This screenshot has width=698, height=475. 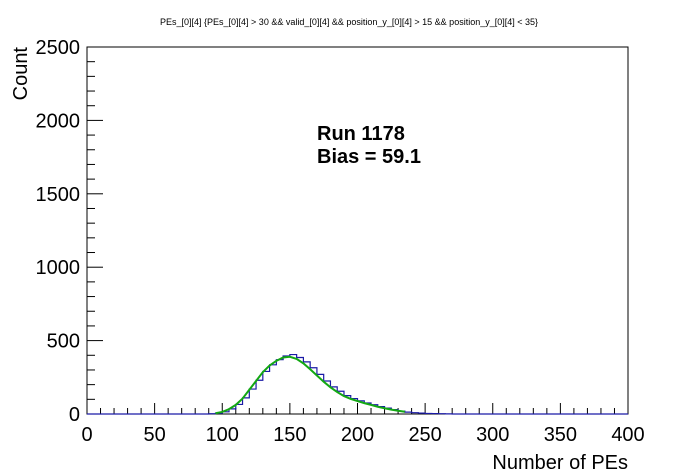 I want to click on x-tick-label: 200, so click(x=357, y=435).